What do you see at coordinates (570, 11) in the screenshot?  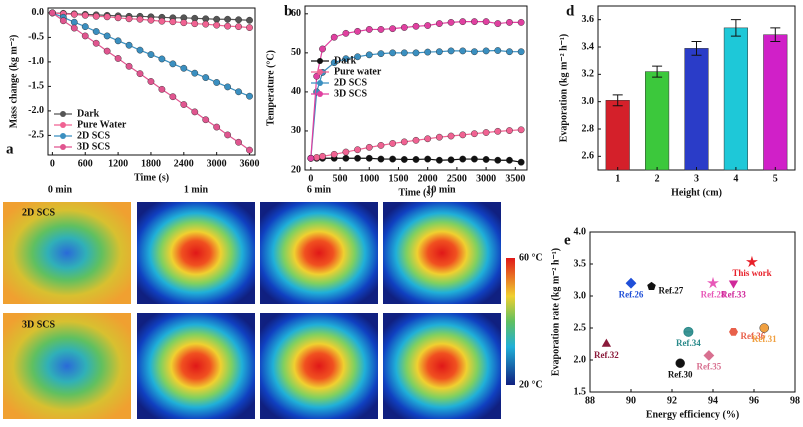 I see `panel-letter: d` at bounding box center [570, 11].